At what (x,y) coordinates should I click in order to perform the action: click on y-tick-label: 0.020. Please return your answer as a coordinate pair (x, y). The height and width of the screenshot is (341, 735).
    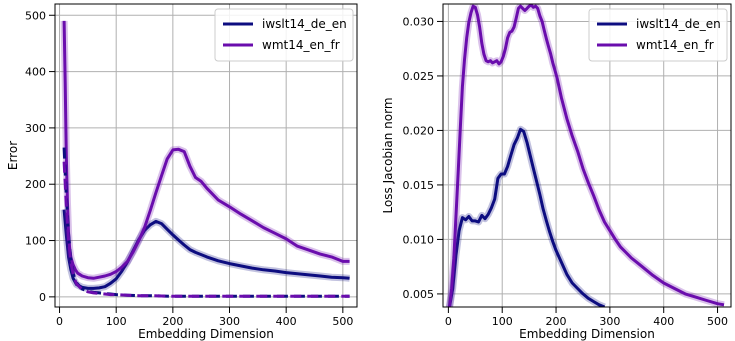
    Looking at the image, I should click on (419, 130).